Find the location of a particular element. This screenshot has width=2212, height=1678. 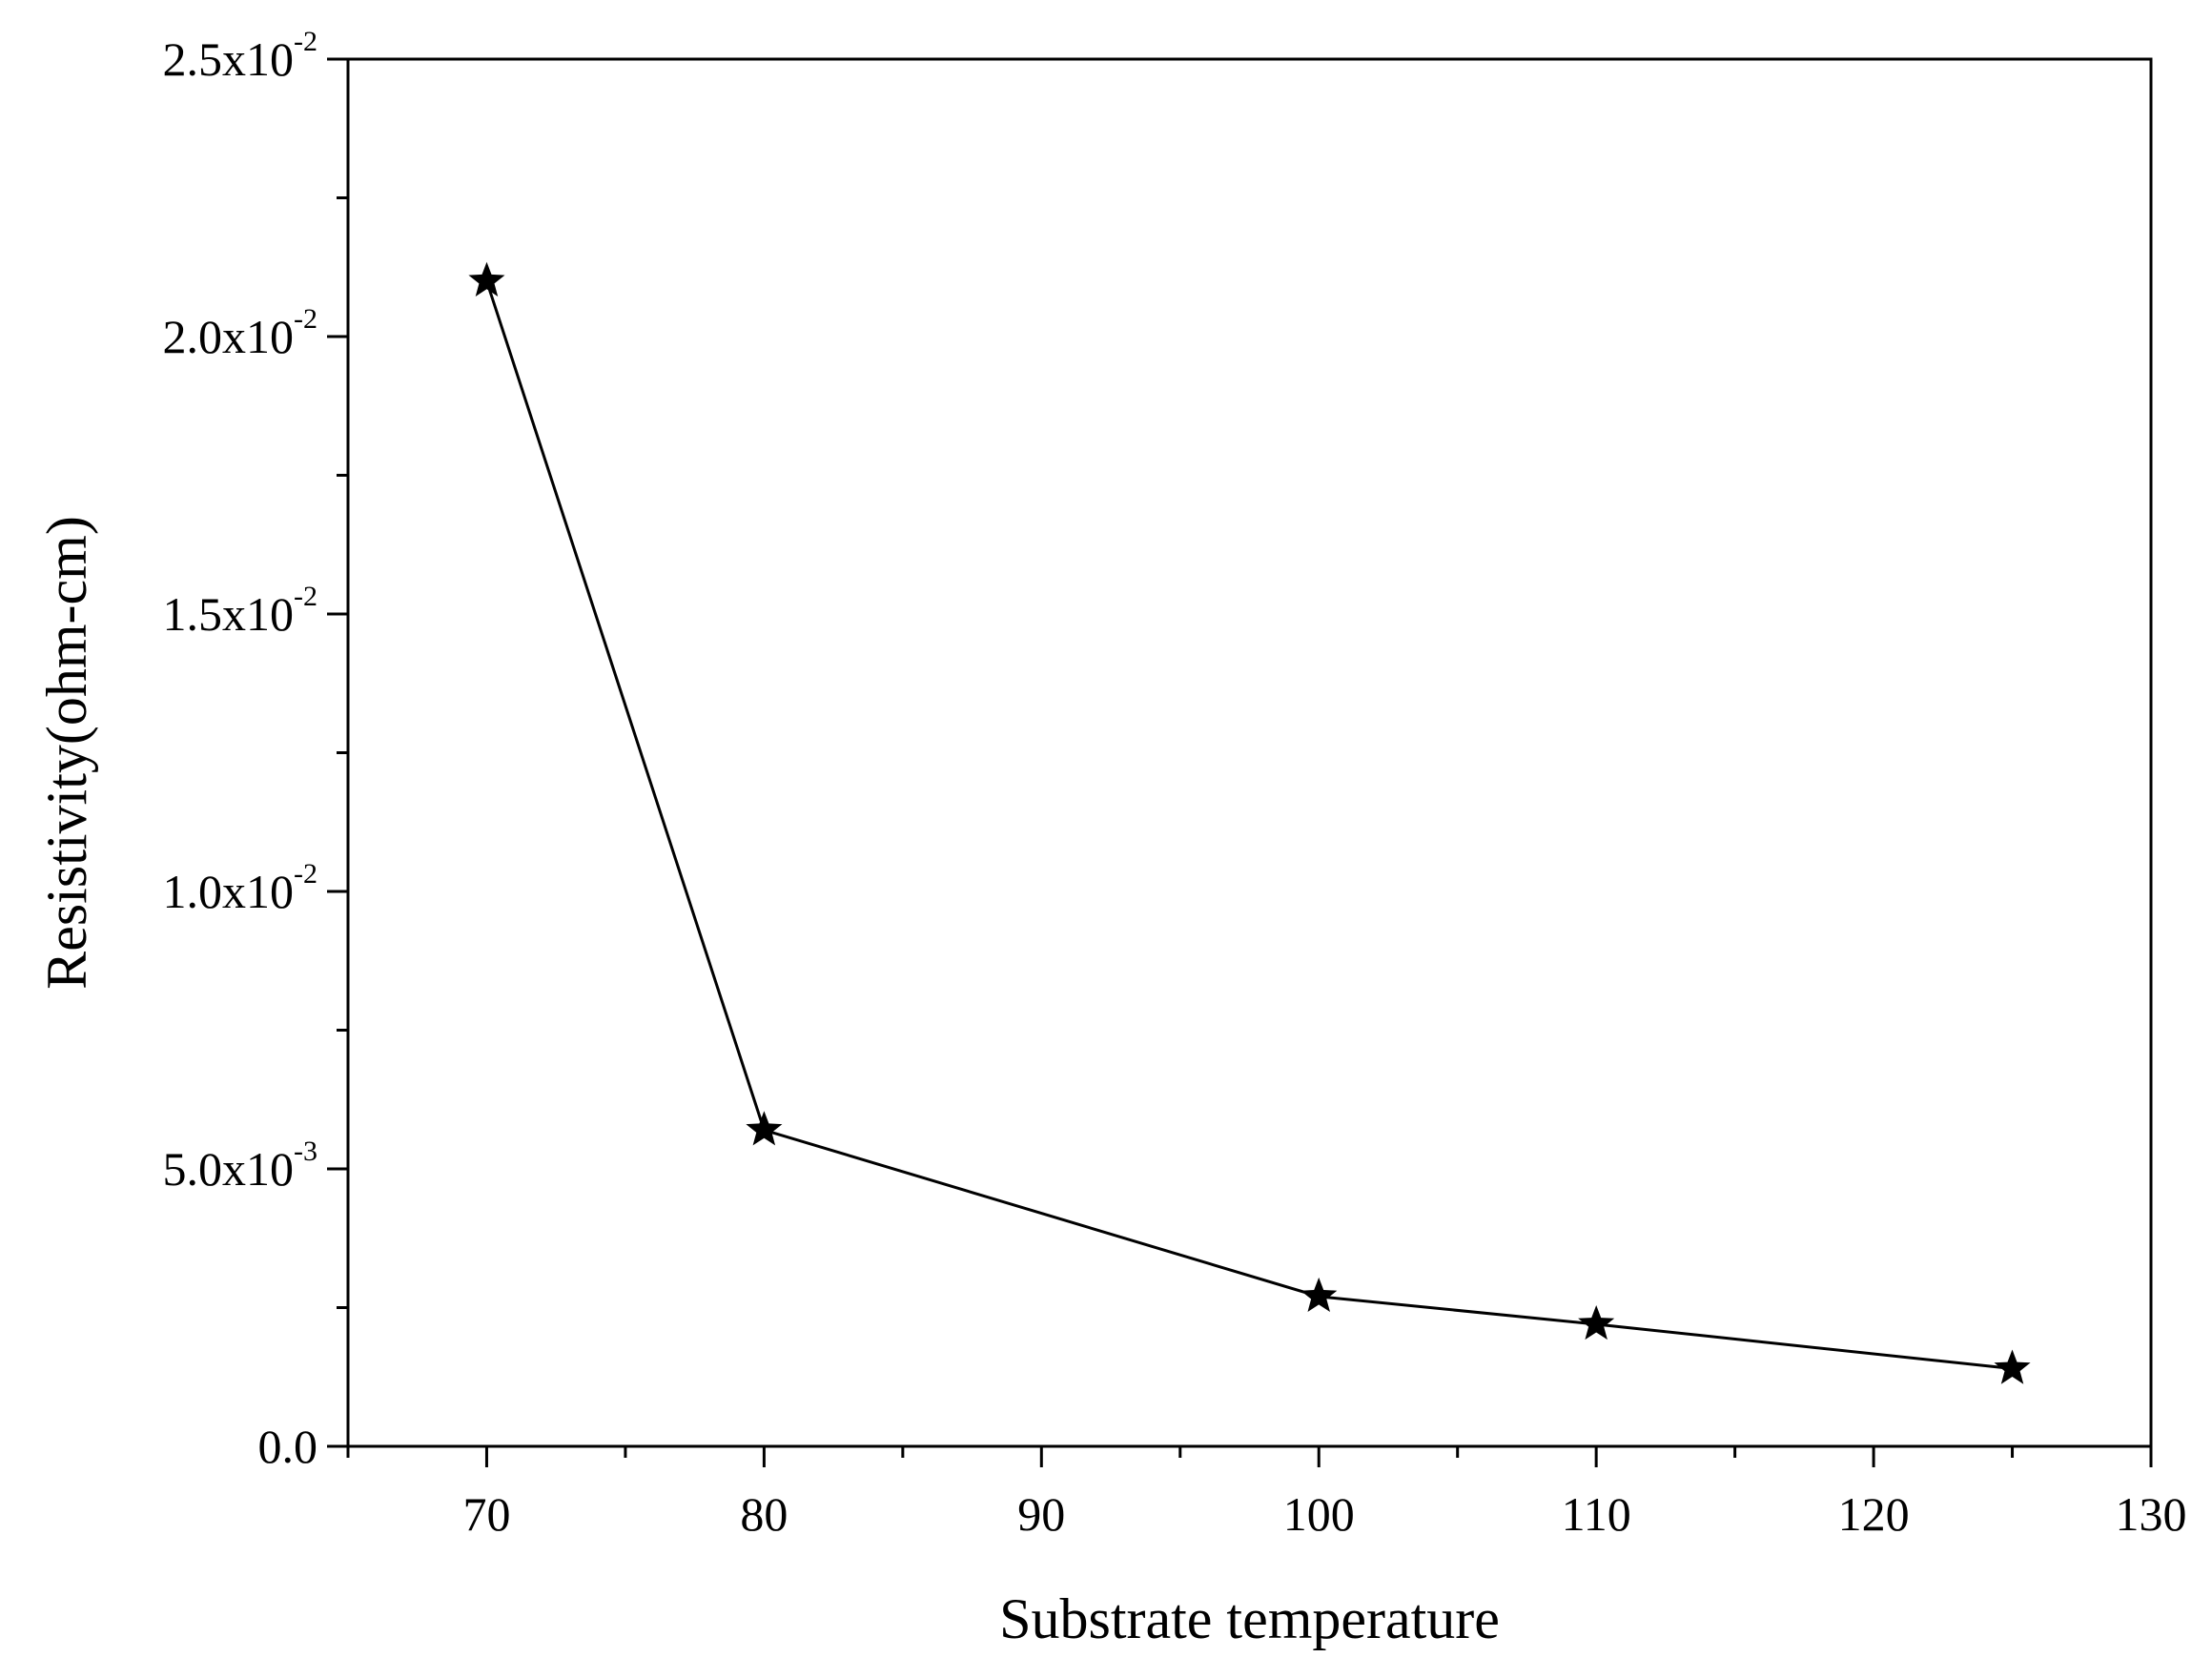

x-tick-label: 120 is located at coordinates (1874, 1514).